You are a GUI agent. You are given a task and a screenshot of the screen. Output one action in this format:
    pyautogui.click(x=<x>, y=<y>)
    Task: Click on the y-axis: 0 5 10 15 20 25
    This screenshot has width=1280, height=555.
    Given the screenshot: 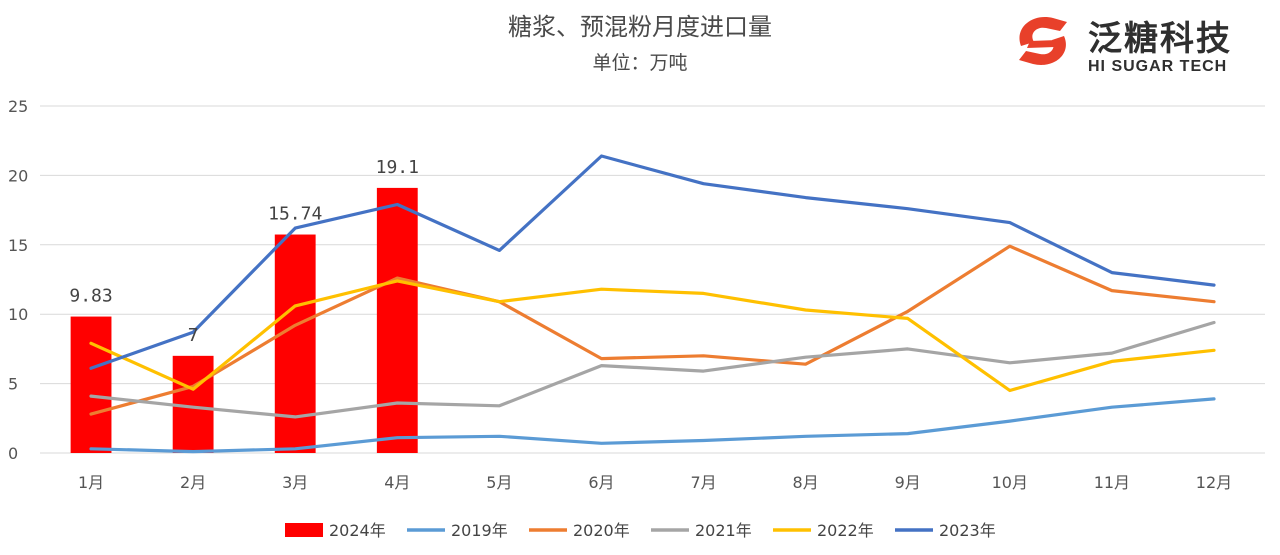 What is the action you would take?
    pyautogui.click(x=18, y=280)
    